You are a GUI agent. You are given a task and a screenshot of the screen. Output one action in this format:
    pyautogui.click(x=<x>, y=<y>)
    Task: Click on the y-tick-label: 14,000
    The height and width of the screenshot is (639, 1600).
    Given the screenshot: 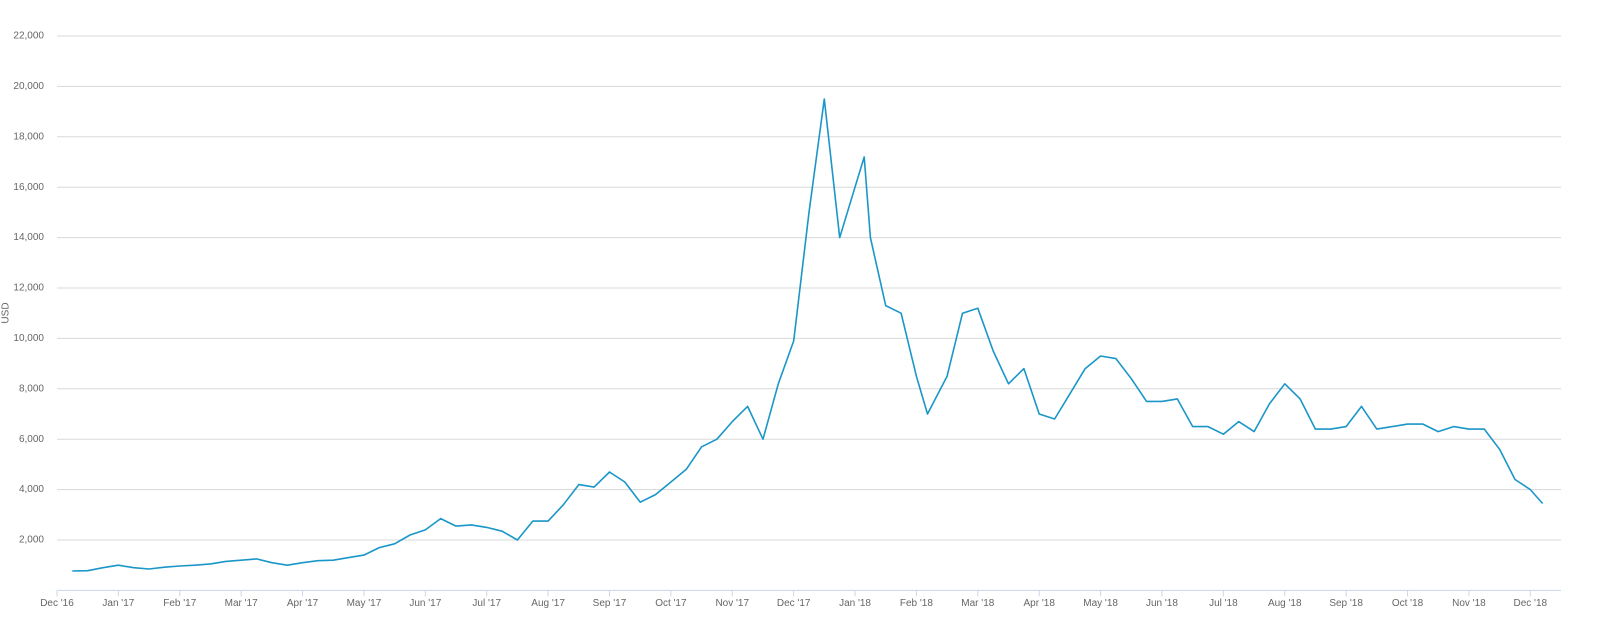 What is the action you would take?
    pyautogui.click(x=28, y=237)
    